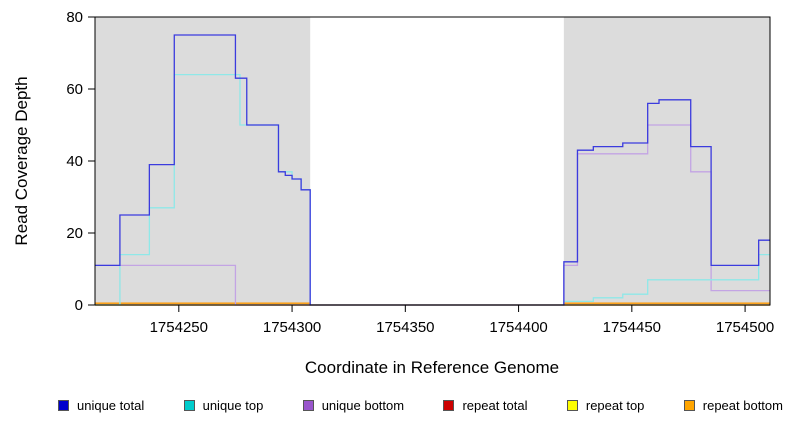 This screenshot has height=432, width=792. I want to click on y-tick-label: 0, so click(79, 305).